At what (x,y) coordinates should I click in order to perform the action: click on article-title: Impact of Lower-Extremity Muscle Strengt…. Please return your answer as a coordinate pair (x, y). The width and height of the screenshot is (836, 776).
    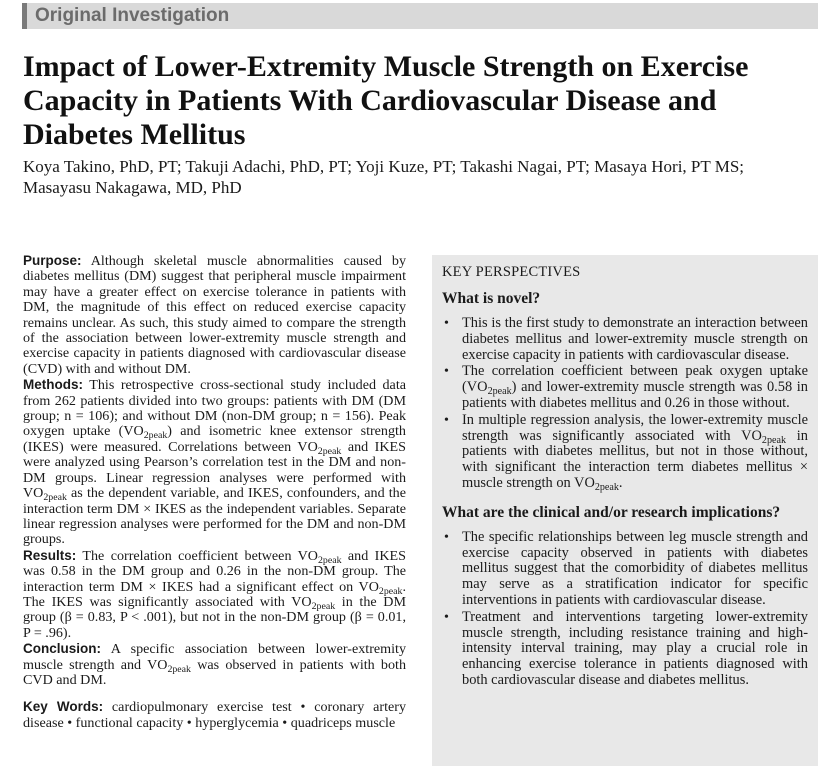
    Looking at the image, I should click on (386, 100).